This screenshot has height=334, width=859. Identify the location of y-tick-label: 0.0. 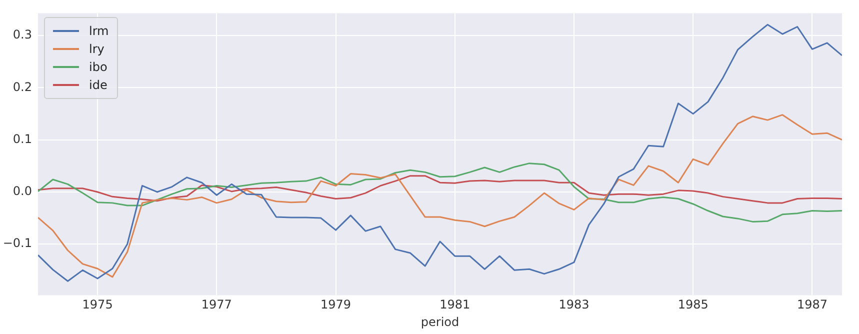
(22, 191).